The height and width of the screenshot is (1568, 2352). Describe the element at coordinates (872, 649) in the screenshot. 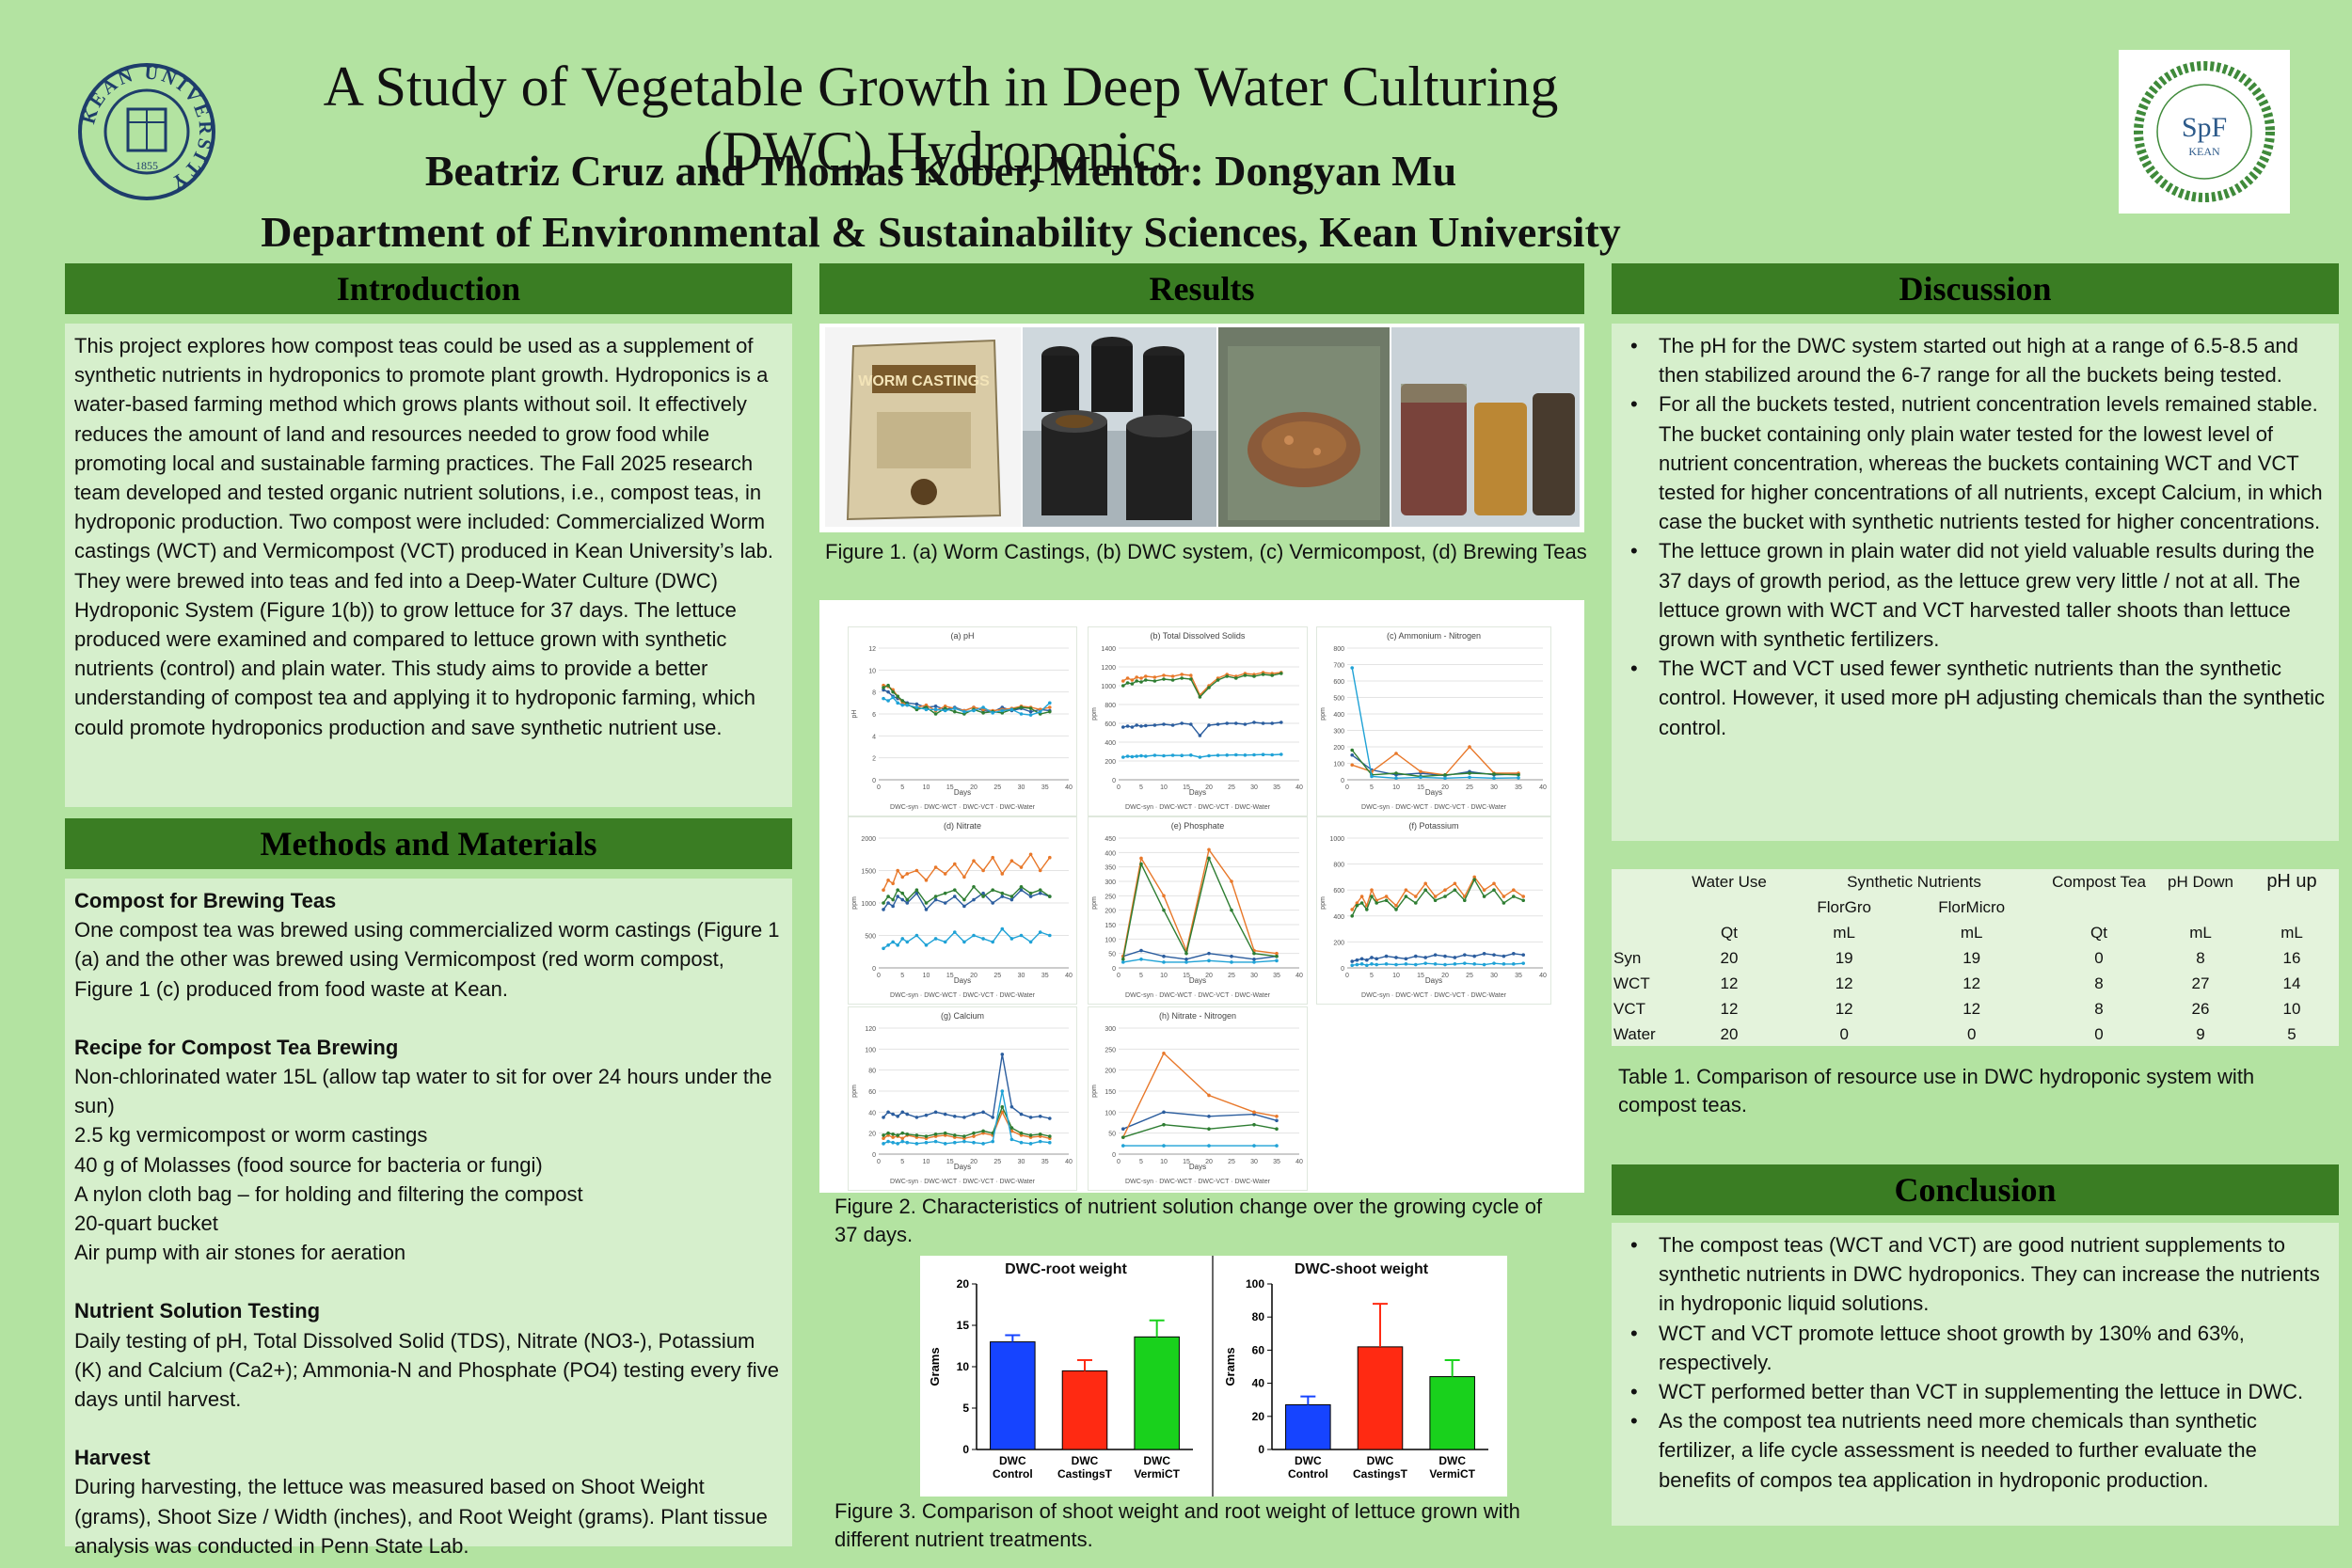

I see `y-tick-label: 12` at that location.